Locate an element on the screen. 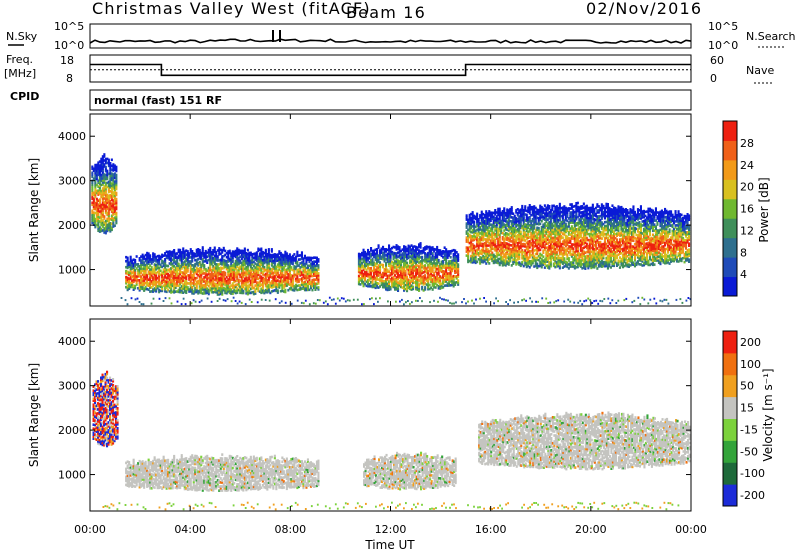  nave-tick-bottom: 0 is located at coordinates (713, 78).